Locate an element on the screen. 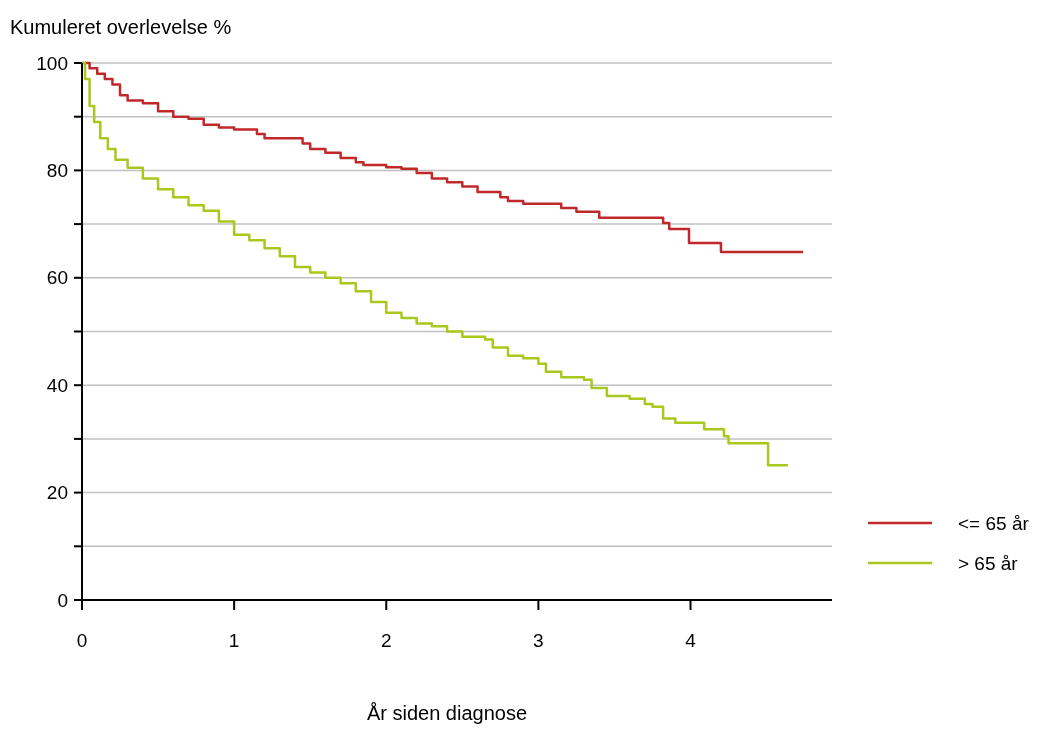 Image resolution: width=1059 pixels, height=736 pixels. y-tick-label: 100 is located at coordinates (52, 63).